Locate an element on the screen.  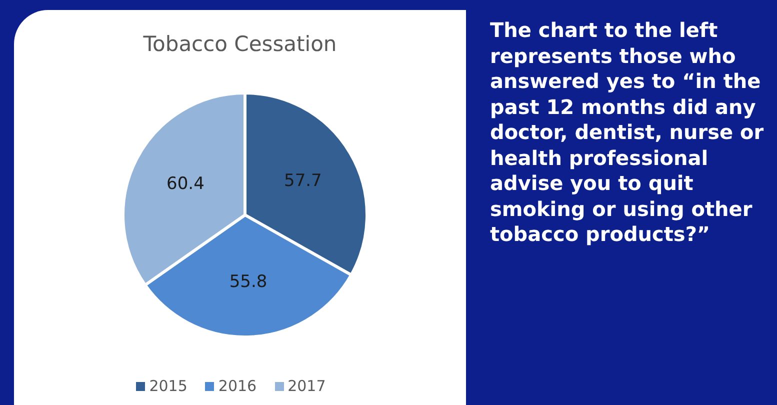
legend-label: 2017 is located at coordinates (307, 386).